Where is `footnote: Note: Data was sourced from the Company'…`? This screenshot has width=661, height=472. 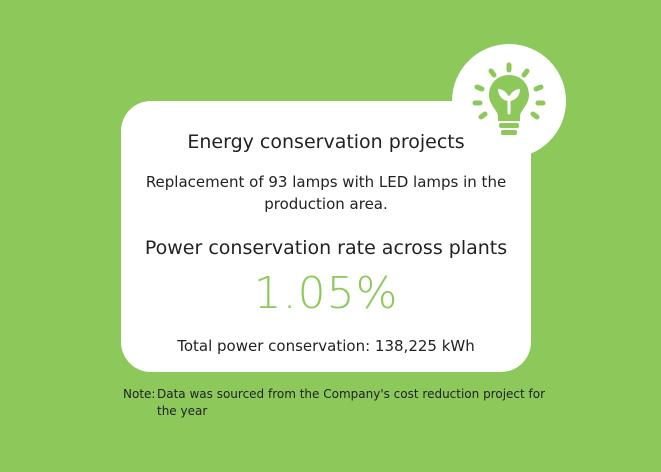 footnote: Note: Data was sourced from the Company'… is located at coordinates (343, 403).